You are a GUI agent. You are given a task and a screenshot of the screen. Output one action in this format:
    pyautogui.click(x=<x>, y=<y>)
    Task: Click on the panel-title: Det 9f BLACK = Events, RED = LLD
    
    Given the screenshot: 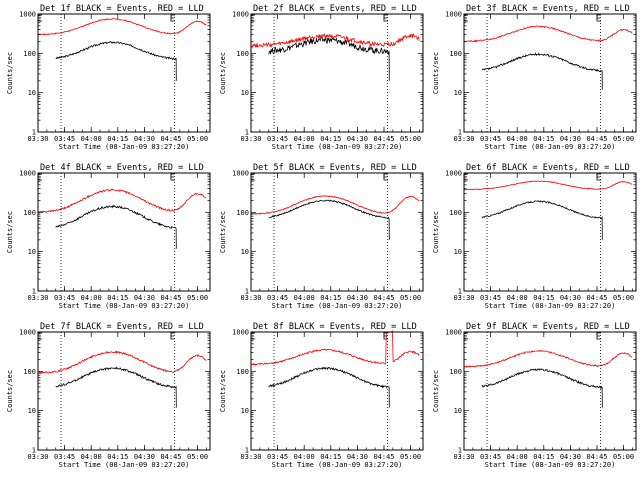 What is the action you would take?
    pyautogui.click(x=548, y=327)
    